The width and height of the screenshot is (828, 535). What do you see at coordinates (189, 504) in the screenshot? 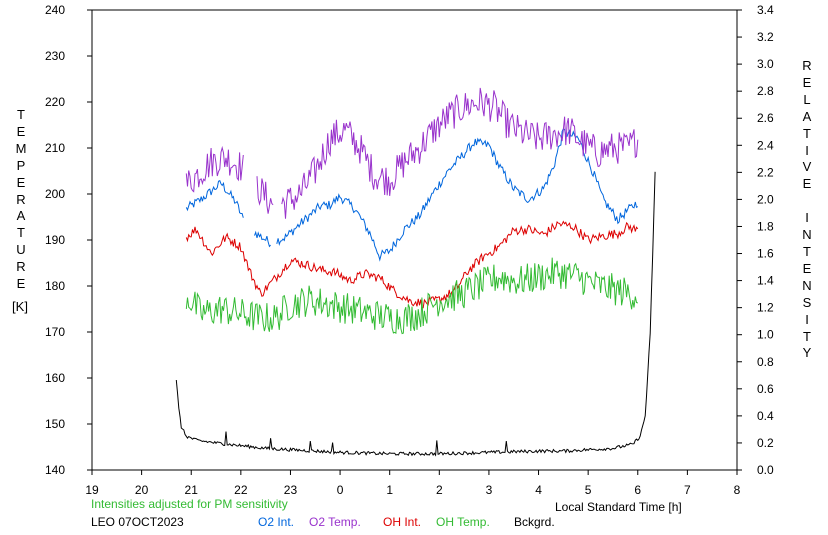
I see `intensity-note: Intensities adjusted for PM sensitivity` at bounding box center [189, 504].